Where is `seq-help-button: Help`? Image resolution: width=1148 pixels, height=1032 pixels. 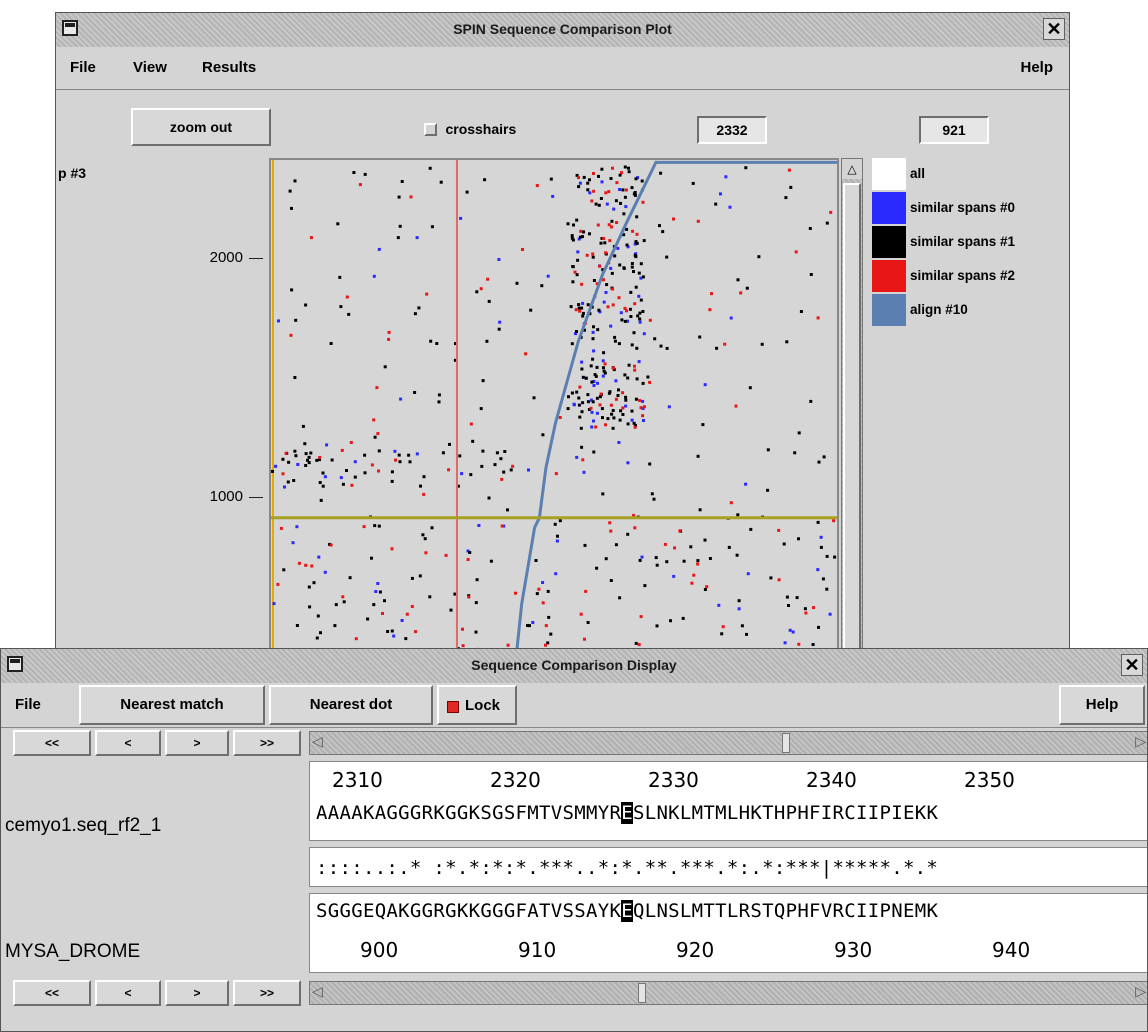 seq-help-button: Help is located at coordinates (1102, 705).